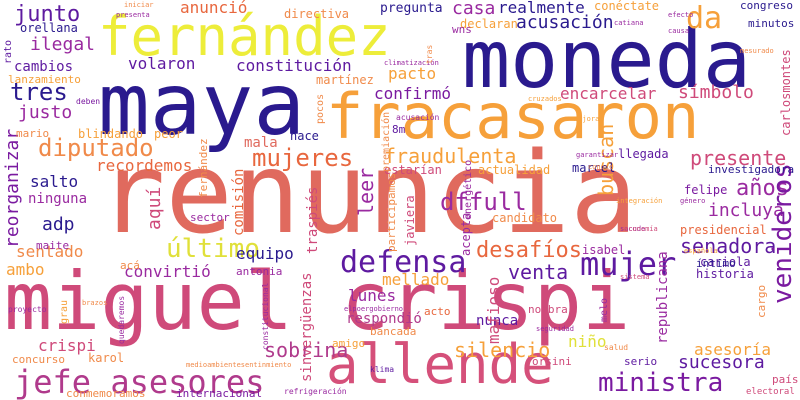  Describe the element at coordinates (54, 181) in the screenshot. I see `word-salto: salto` at that location.